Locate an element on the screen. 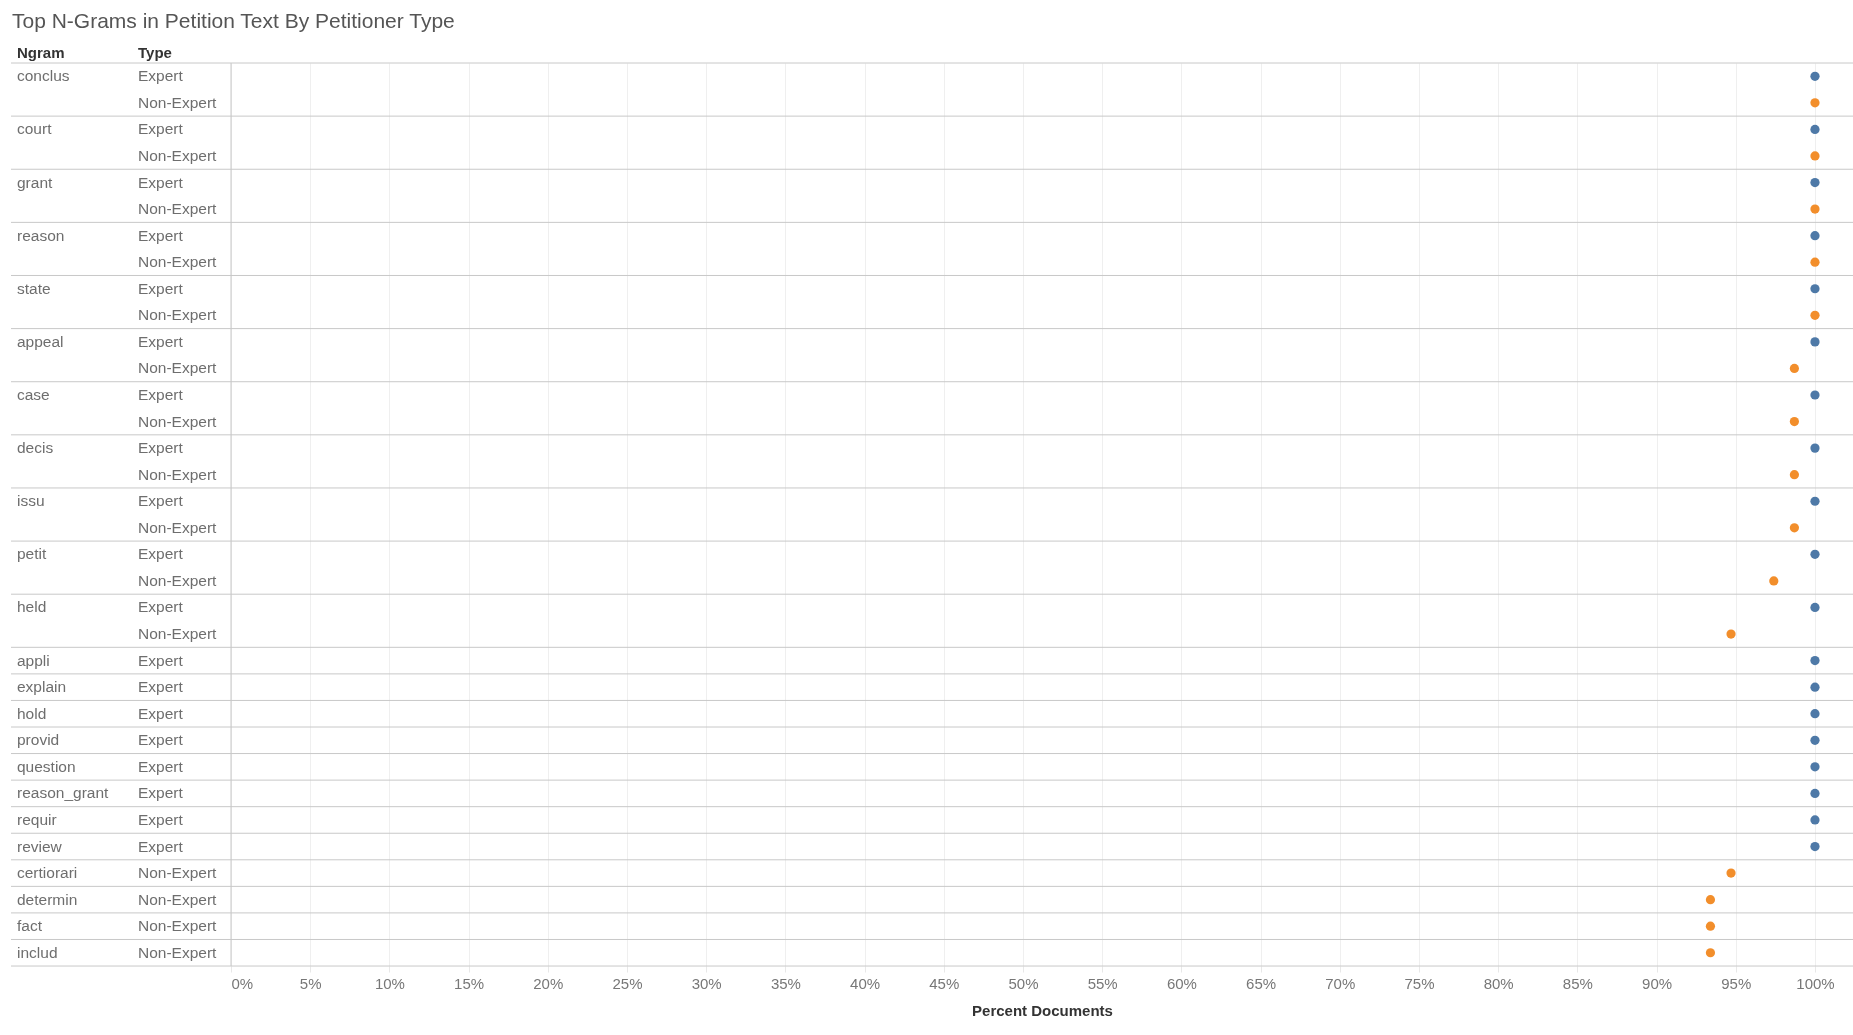 Image resolution: width=1853 pixels, height=1035 pixels. x-tick-label: 25% is located at coordinates (627, 983).